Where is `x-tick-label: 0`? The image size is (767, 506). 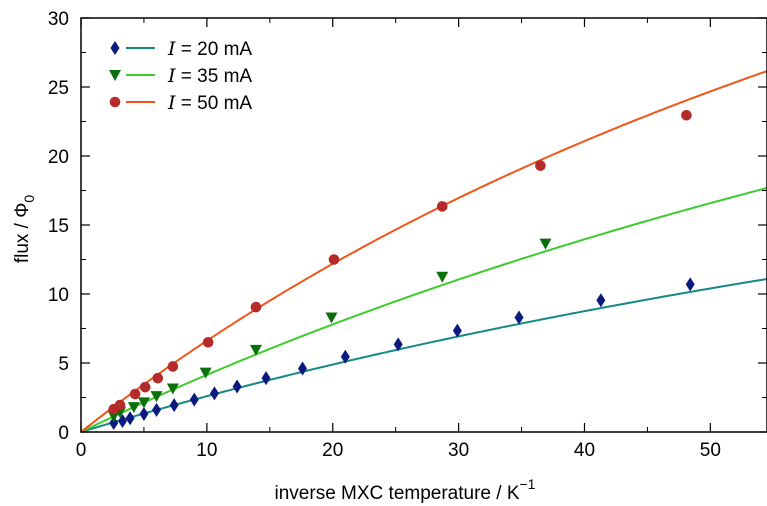 x-tick-label: 0 is located at coordinates (81, 450).